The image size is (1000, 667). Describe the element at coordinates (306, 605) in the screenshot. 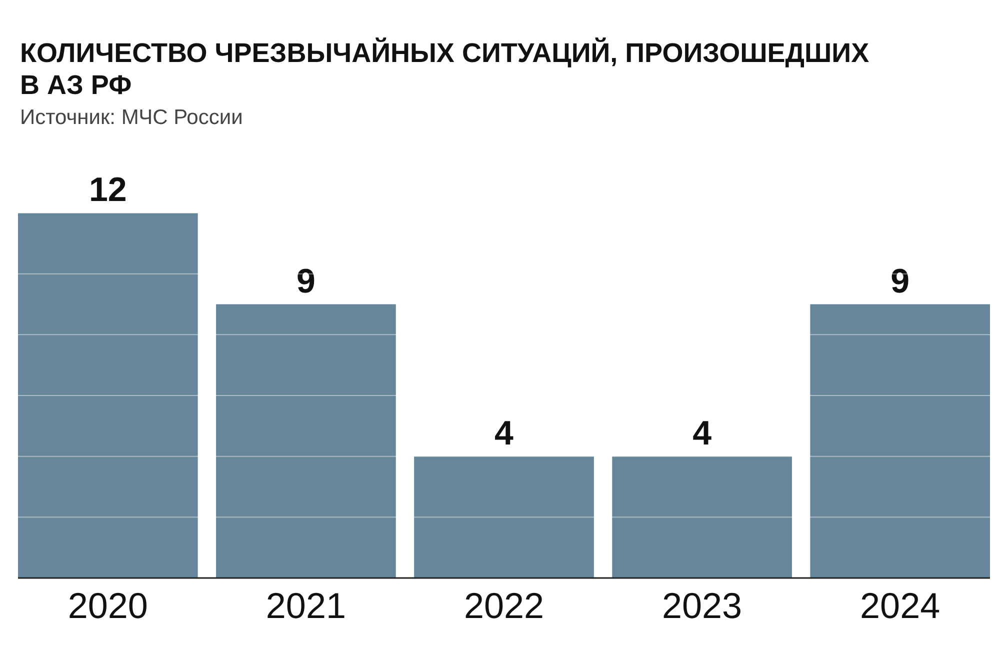

I see `x-tick-label: 2021` at that location.